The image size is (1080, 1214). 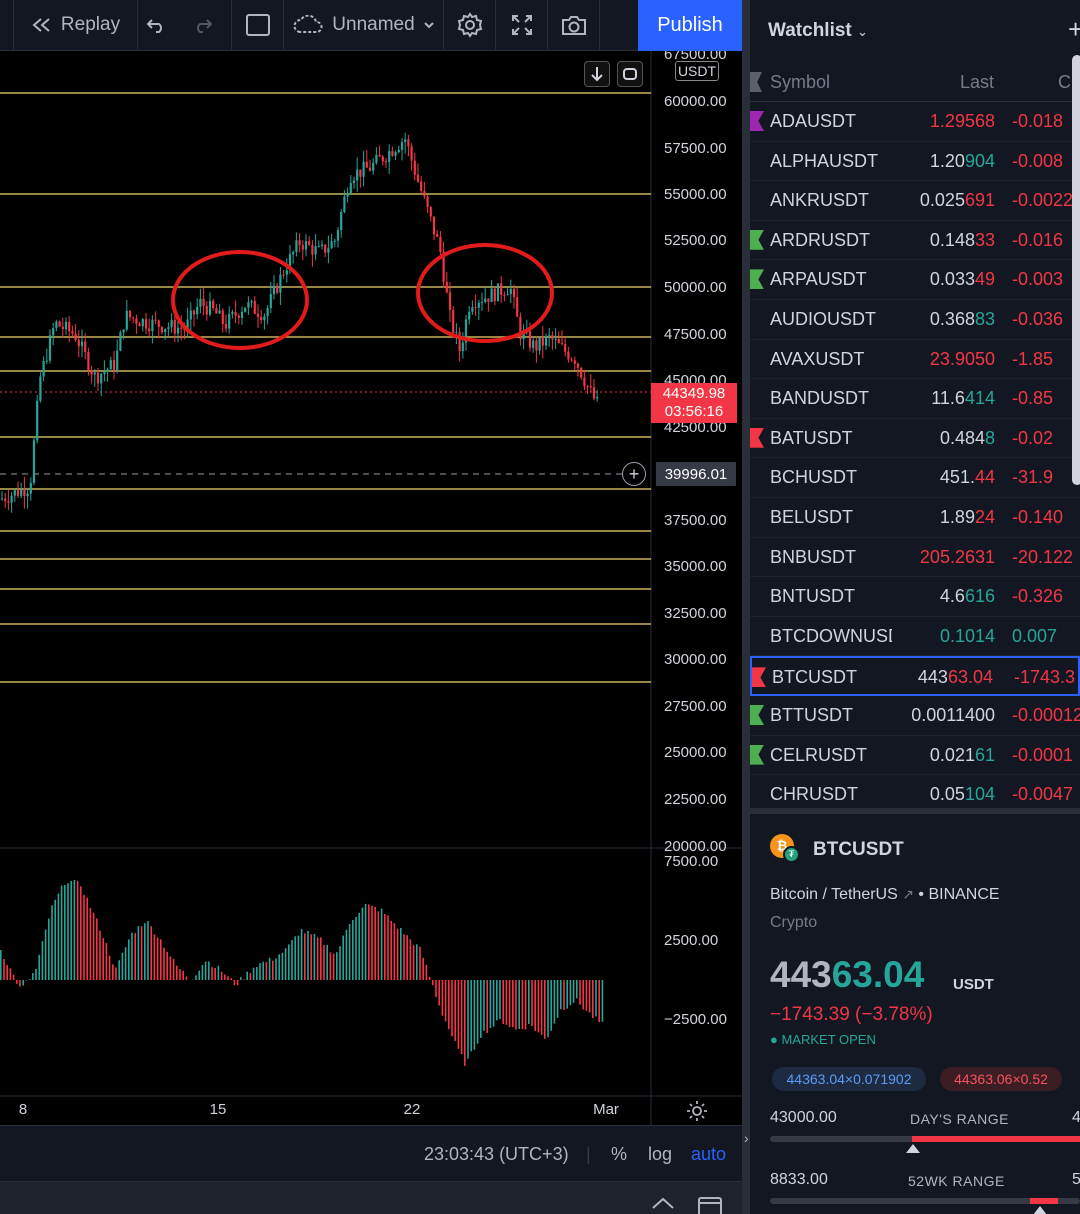 What do you see at coordinates (915, 439) in the screenshot?
I see `watchlist-row: BATUSDT 0.4848 -0.02` at bounding box center [915, 439].